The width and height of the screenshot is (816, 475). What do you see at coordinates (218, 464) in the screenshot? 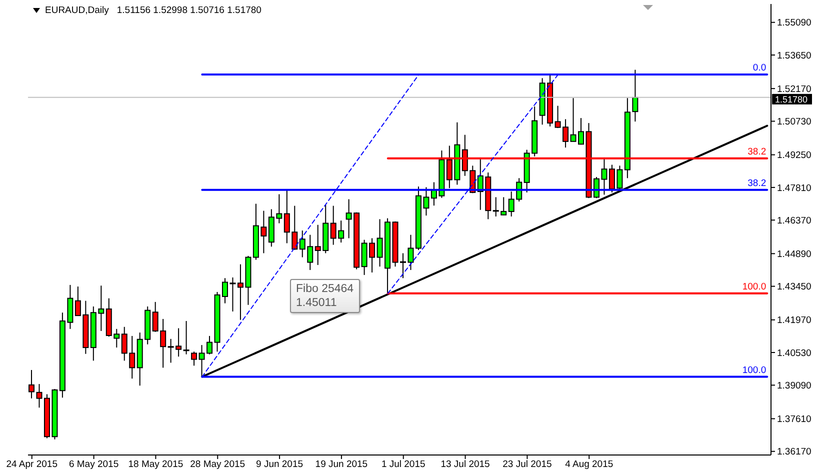
I see `x-tick-label: 28 May 2015` at bounding box center [218, 464].